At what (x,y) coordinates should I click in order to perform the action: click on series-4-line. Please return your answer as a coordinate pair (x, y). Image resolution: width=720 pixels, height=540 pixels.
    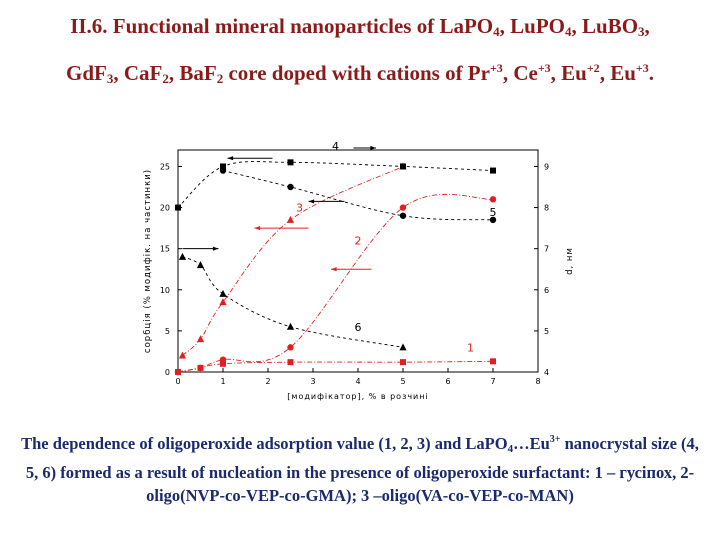
    Looking at the image, I should click on (335, 184).